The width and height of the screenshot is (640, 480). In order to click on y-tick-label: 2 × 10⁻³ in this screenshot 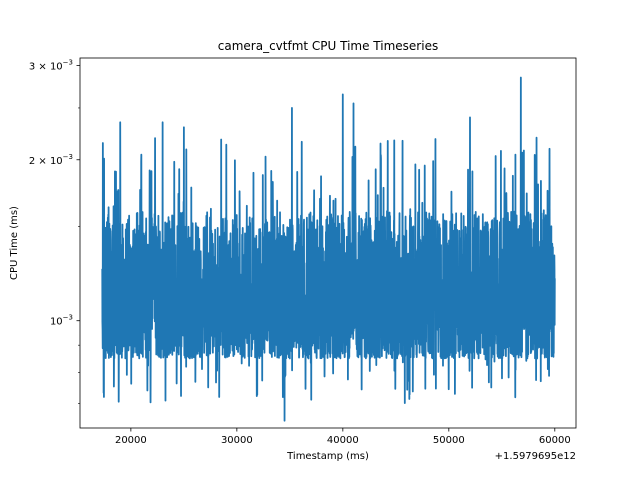, I will do `click(51, 160)`.